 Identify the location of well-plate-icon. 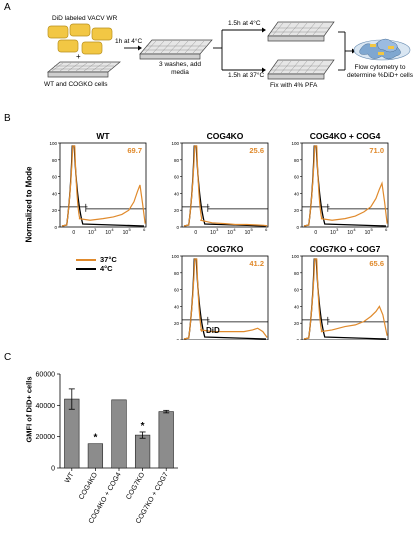
(84, 69).